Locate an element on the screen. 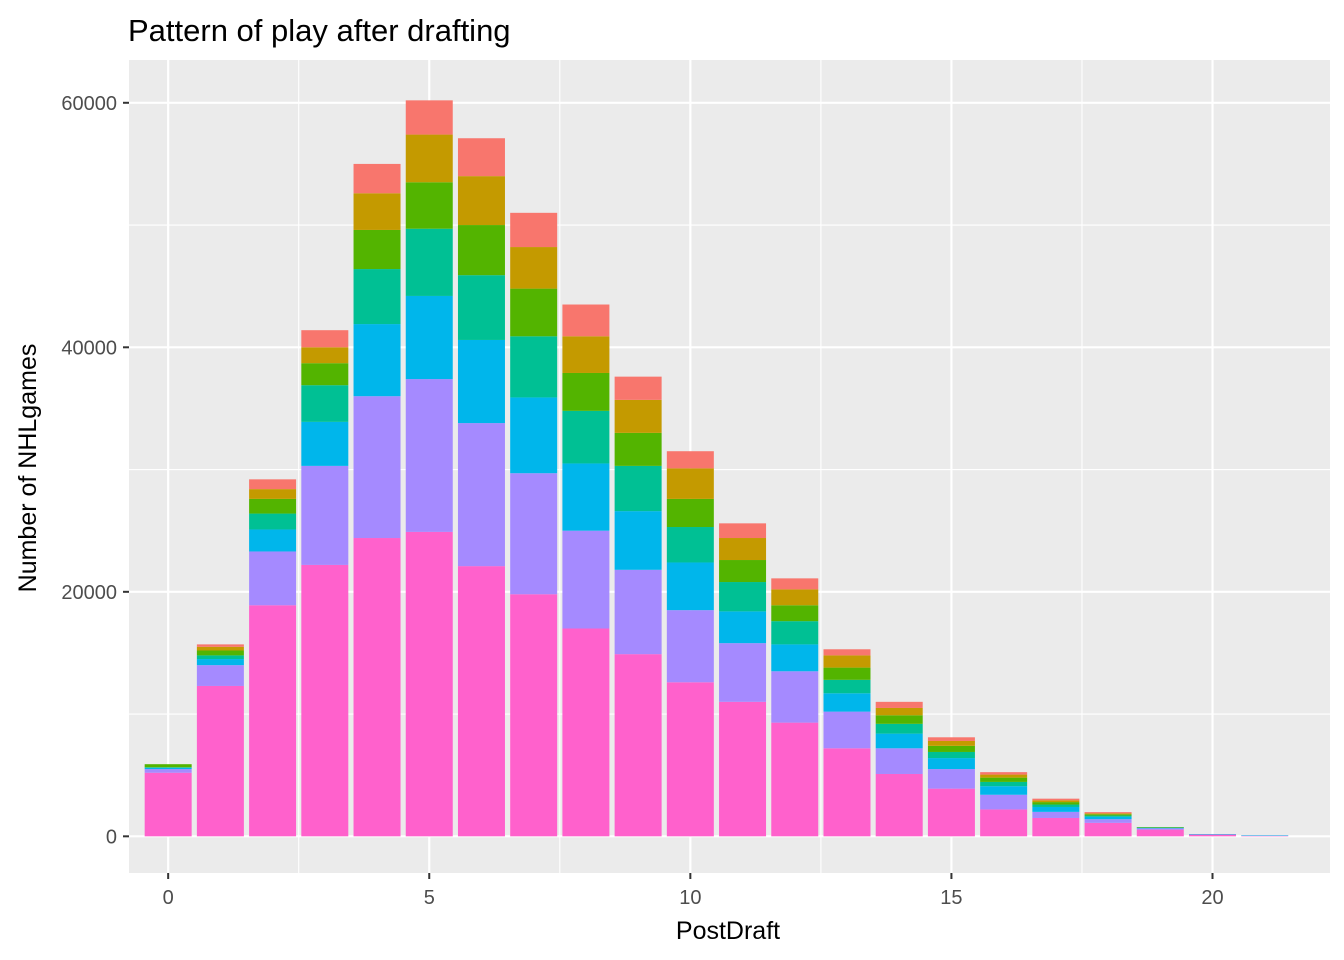 This screenshot has height=960, width=1344. bar-s5-x17 is located at coordinates (1056, 803).